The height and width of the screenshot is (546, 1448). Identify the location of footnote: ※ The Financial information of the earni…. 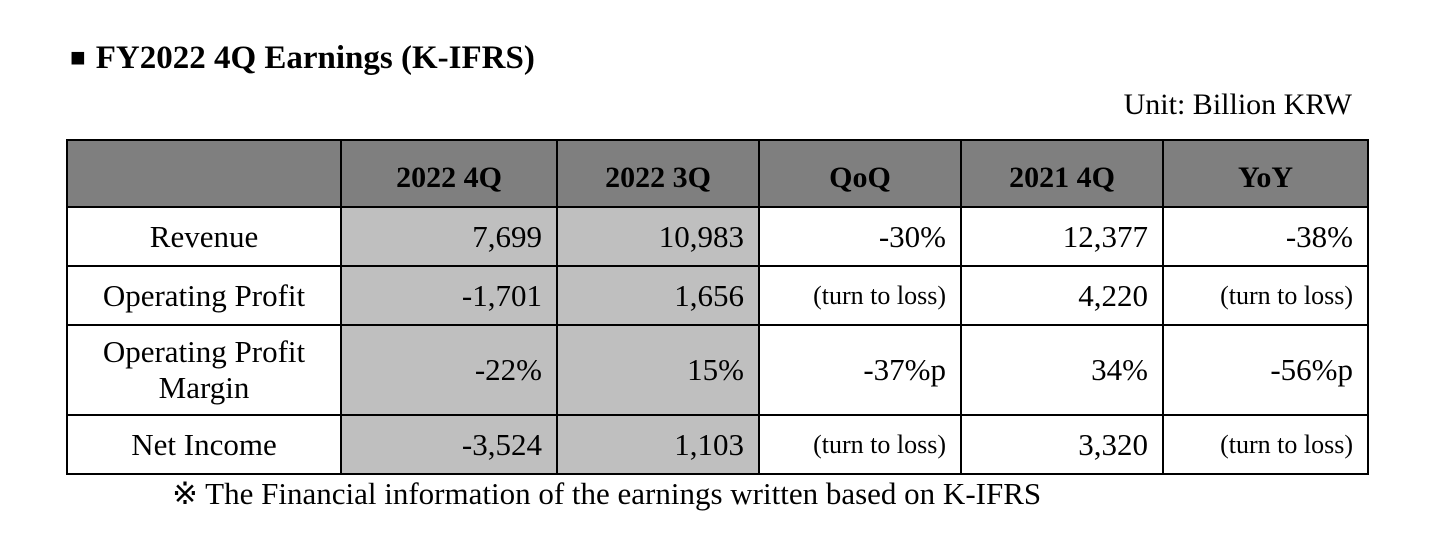
(607, 493).